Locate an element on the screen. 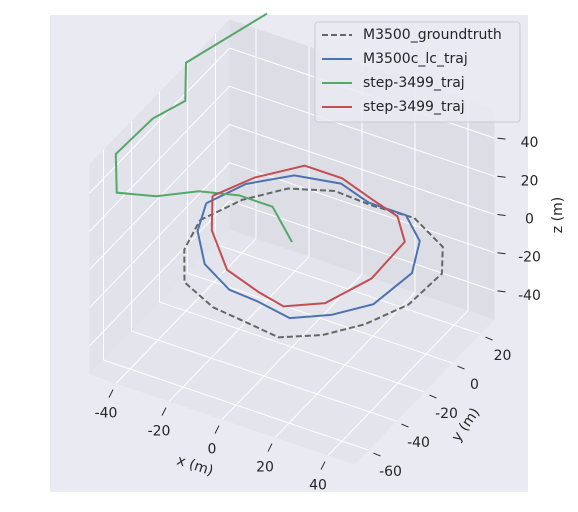 The image size is (578, 512). y-tick-label: -20 is located at coordinates (446, 414).